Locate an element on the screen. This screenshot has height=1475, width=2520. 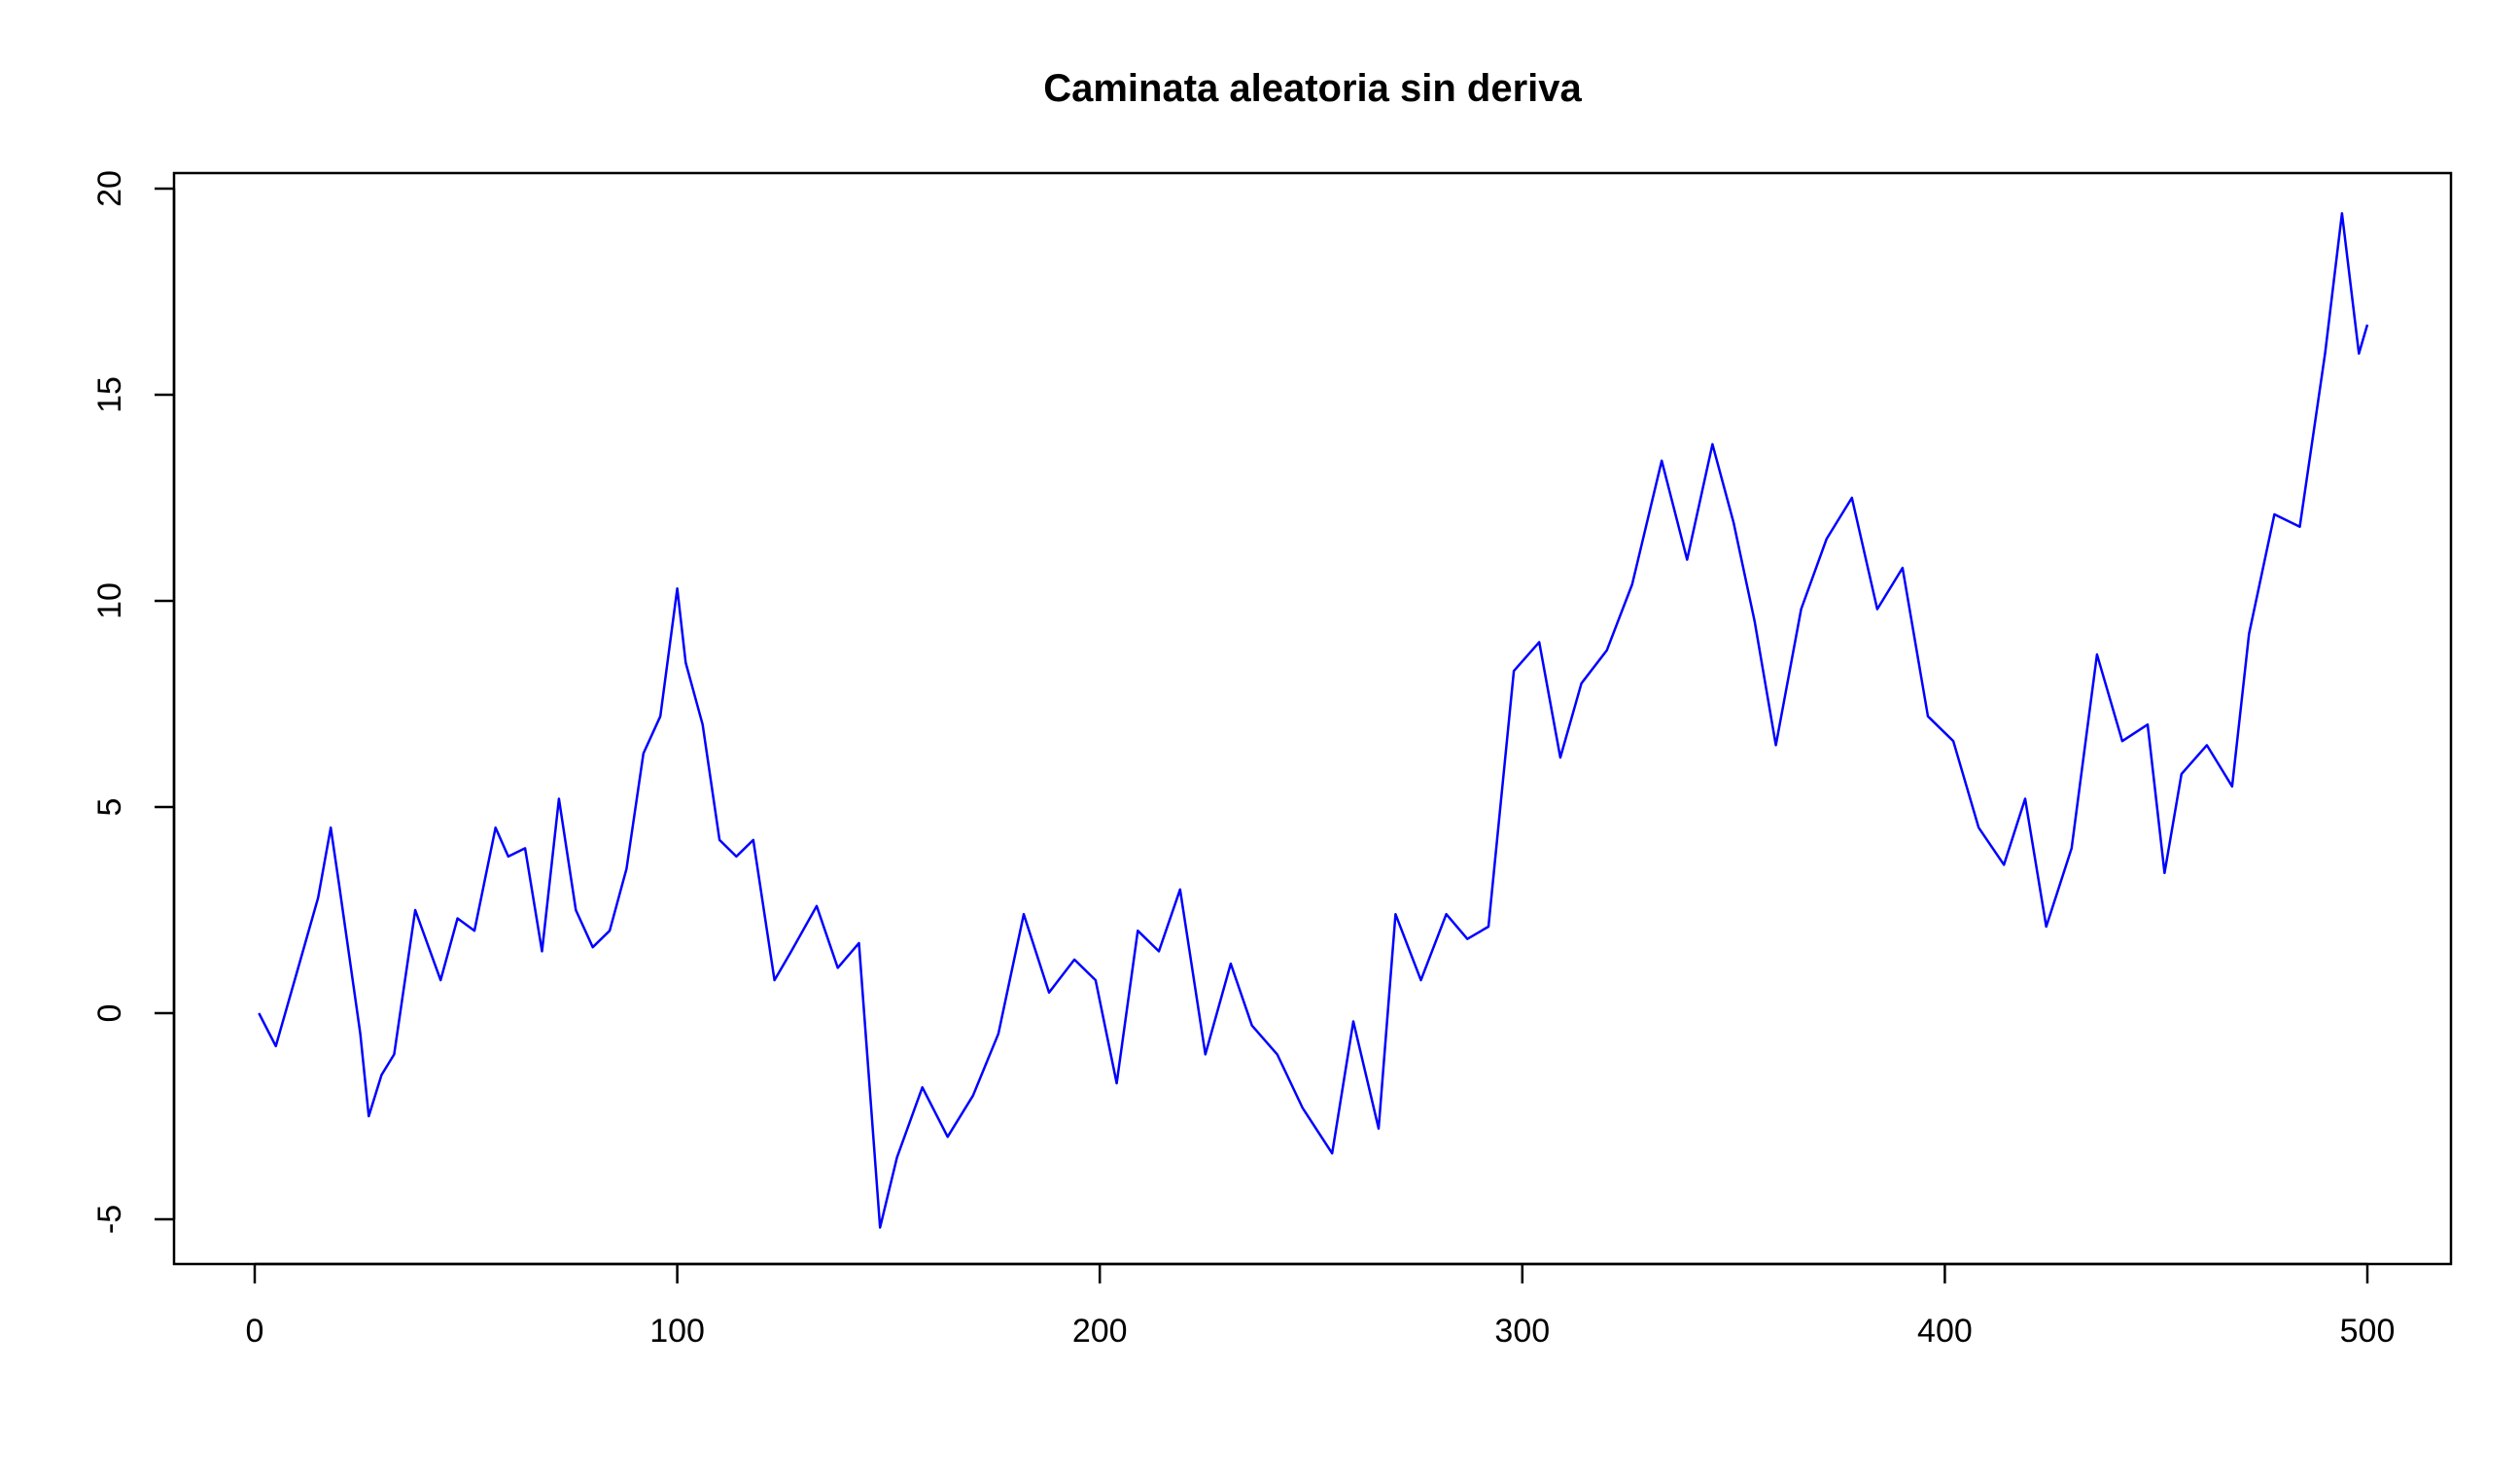
y-tick-label: 20 is located at coordinates (109, 188).